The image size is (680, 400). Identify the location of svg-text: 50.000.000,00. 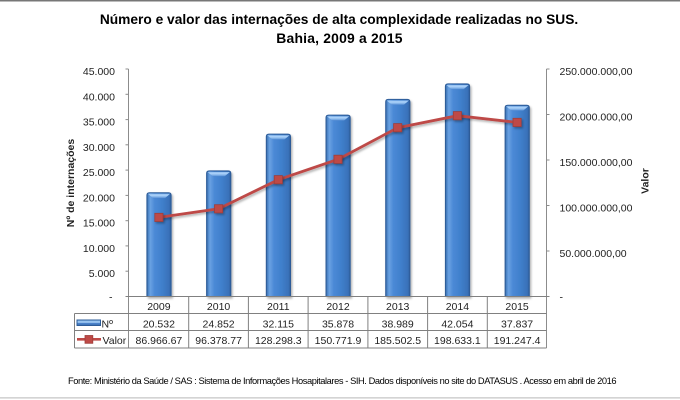
(593, 254).